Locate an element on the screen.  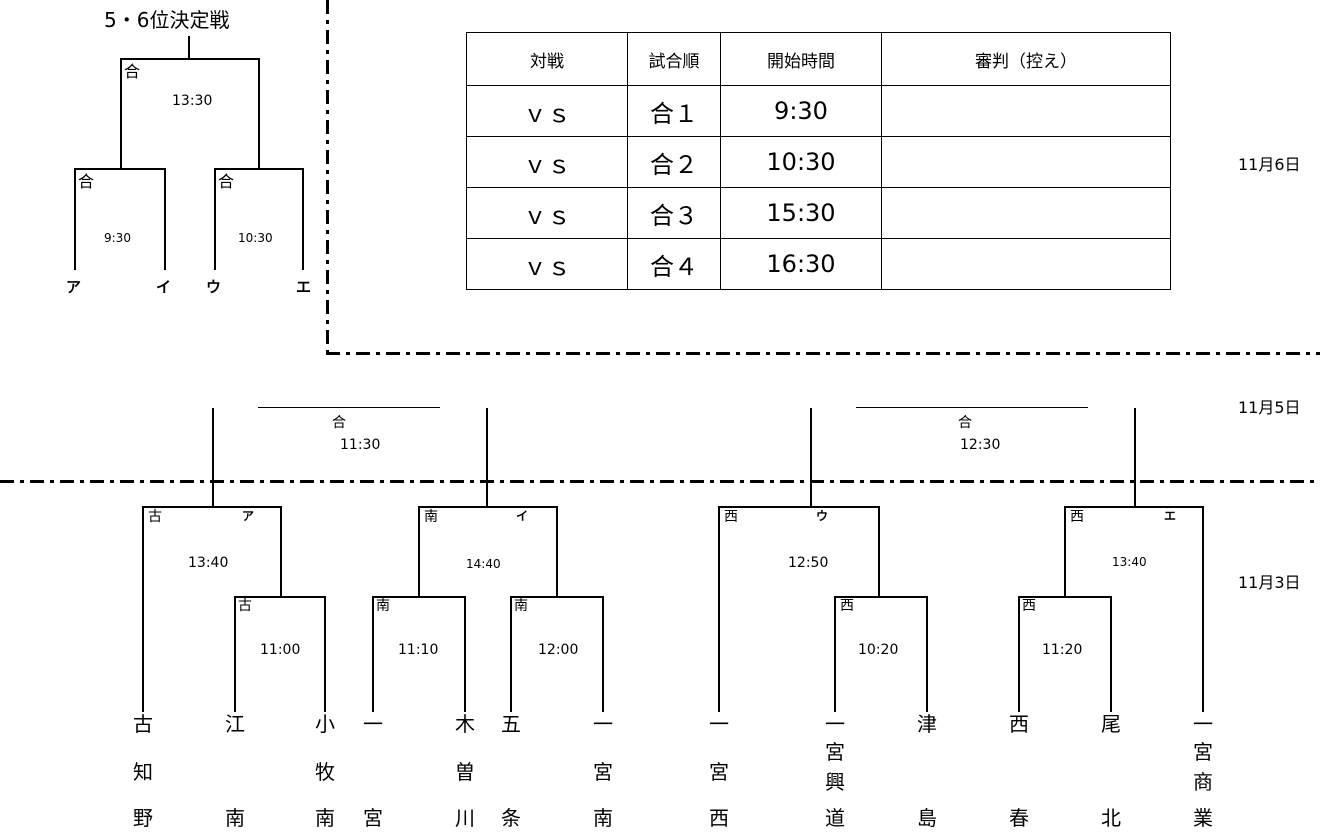
mini-left-time: 9:30 is located at coordinates (117, 238).